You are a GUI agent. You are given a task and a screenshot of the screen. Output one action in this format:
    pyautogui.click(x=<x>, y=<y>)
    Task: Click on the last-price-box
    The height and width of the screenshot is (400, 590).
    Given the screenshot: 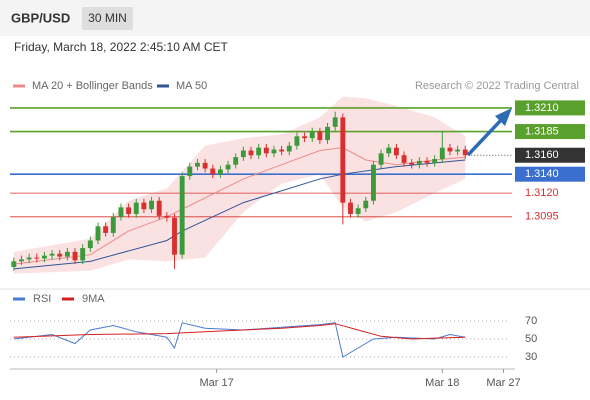 What is the action you would take?
    pyautogui.click(x=550, y=155)
    